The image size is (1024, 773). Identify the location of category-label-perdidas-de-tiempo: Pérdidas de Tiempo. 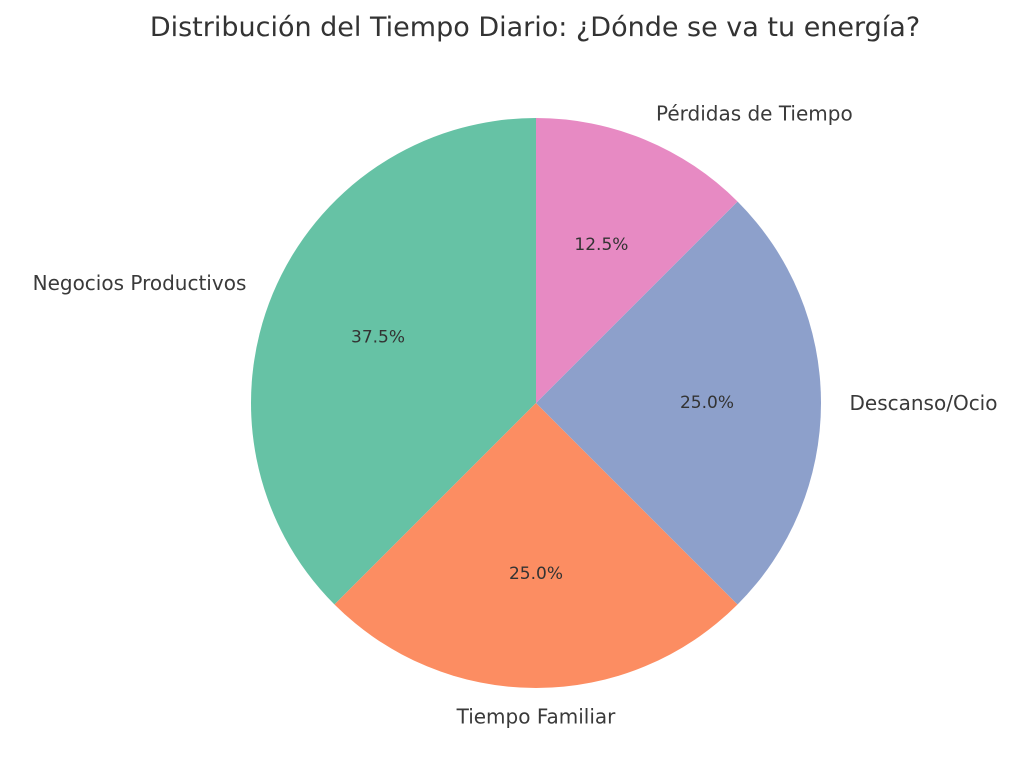
(754, 113).